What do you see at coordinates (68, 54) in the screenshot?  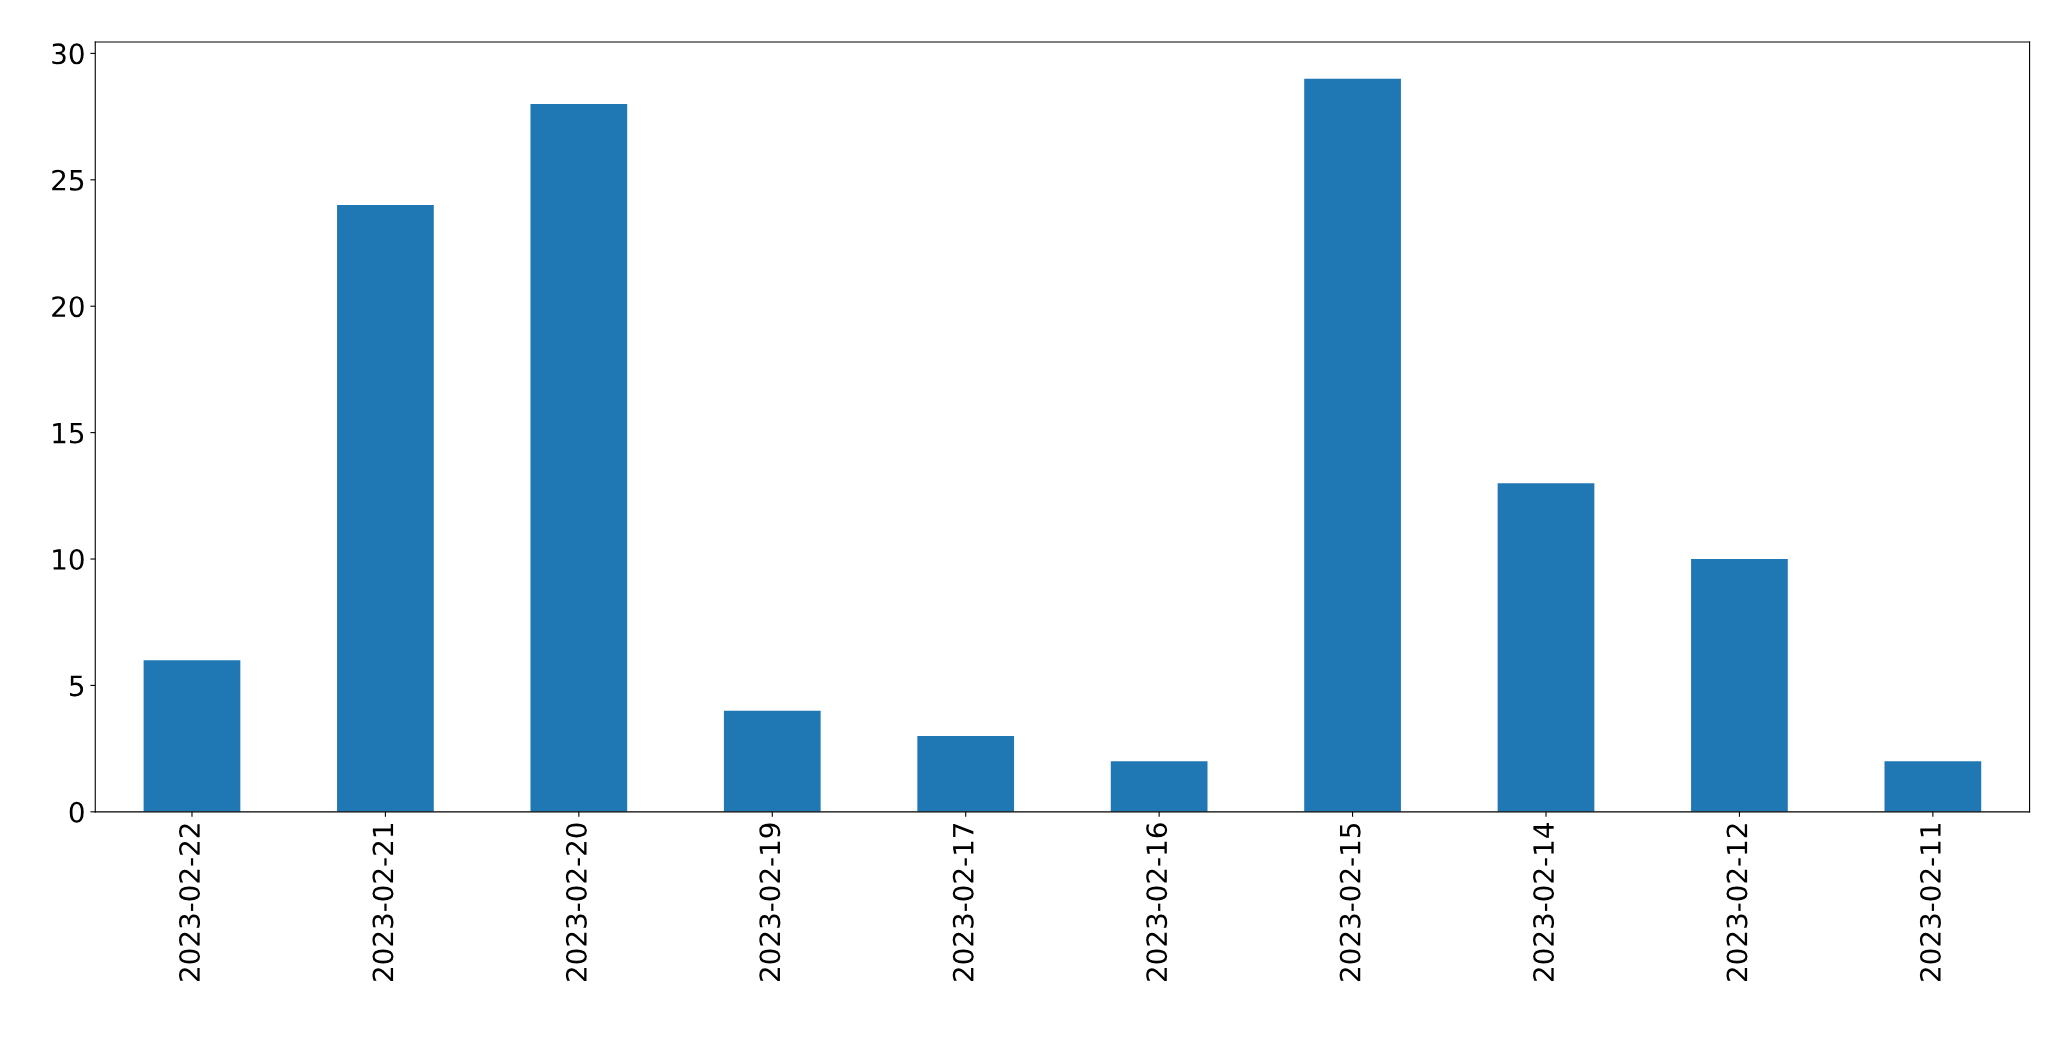 I see `y-tick-label: 30` at bounding box center [68, 54].